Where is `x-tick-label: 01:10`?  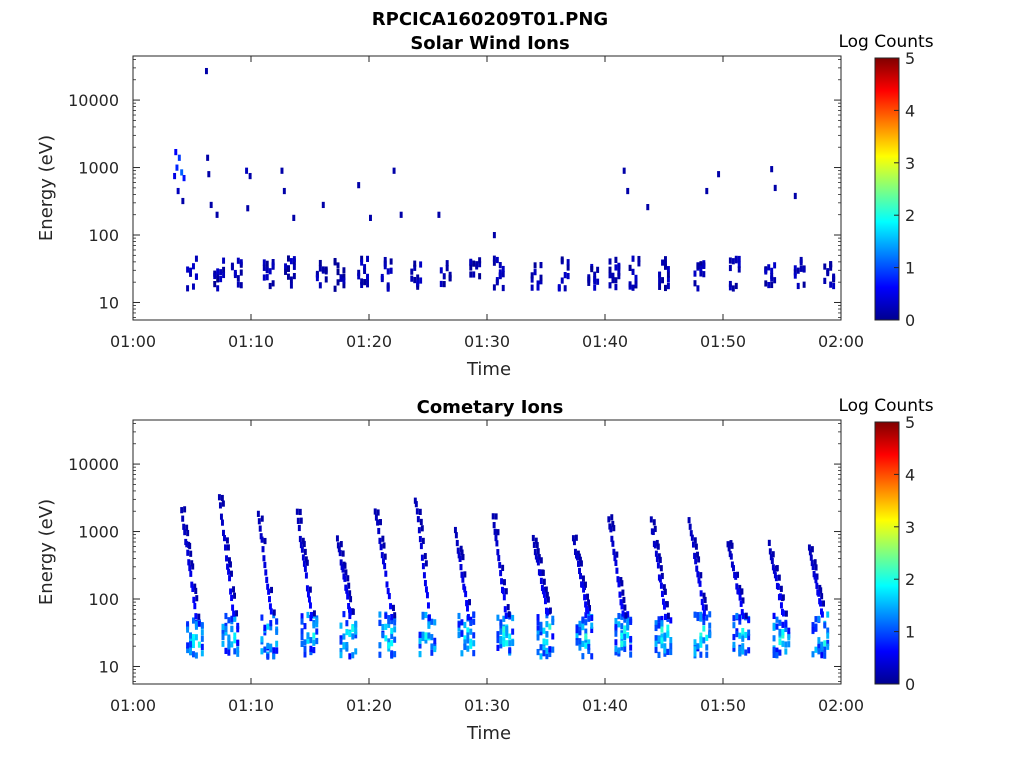 x-tick-label: 01:10 is located at coordinates (251, 705).